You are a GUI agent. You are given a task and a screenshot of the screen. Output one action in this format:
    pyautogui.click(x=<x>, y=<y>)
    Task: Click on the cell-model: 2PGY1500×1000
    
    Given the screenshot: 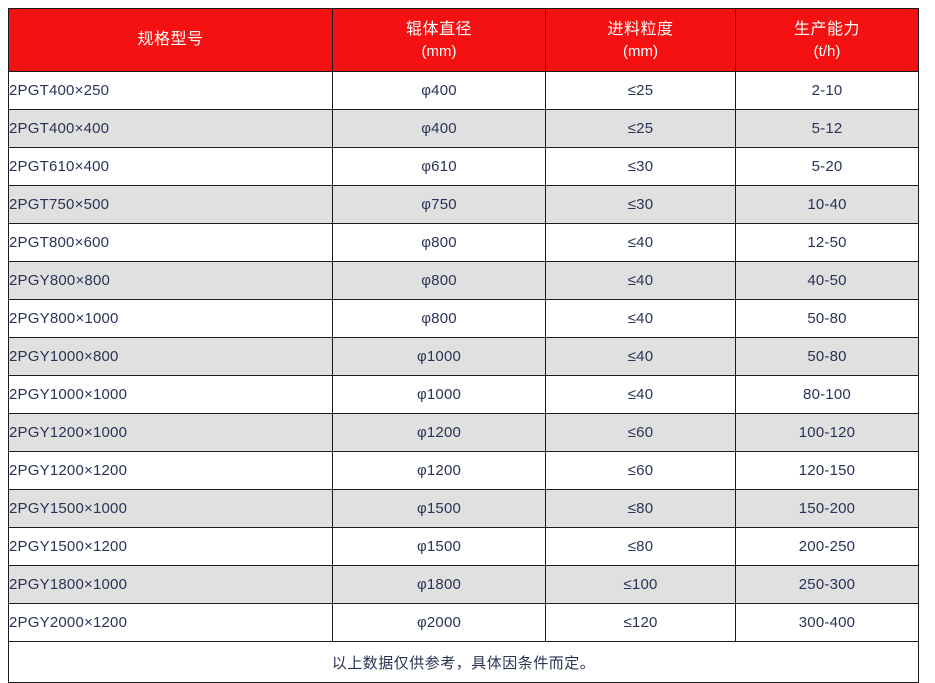 What is the action you would take?
    pyautogui.click(x=170, y=508)
    